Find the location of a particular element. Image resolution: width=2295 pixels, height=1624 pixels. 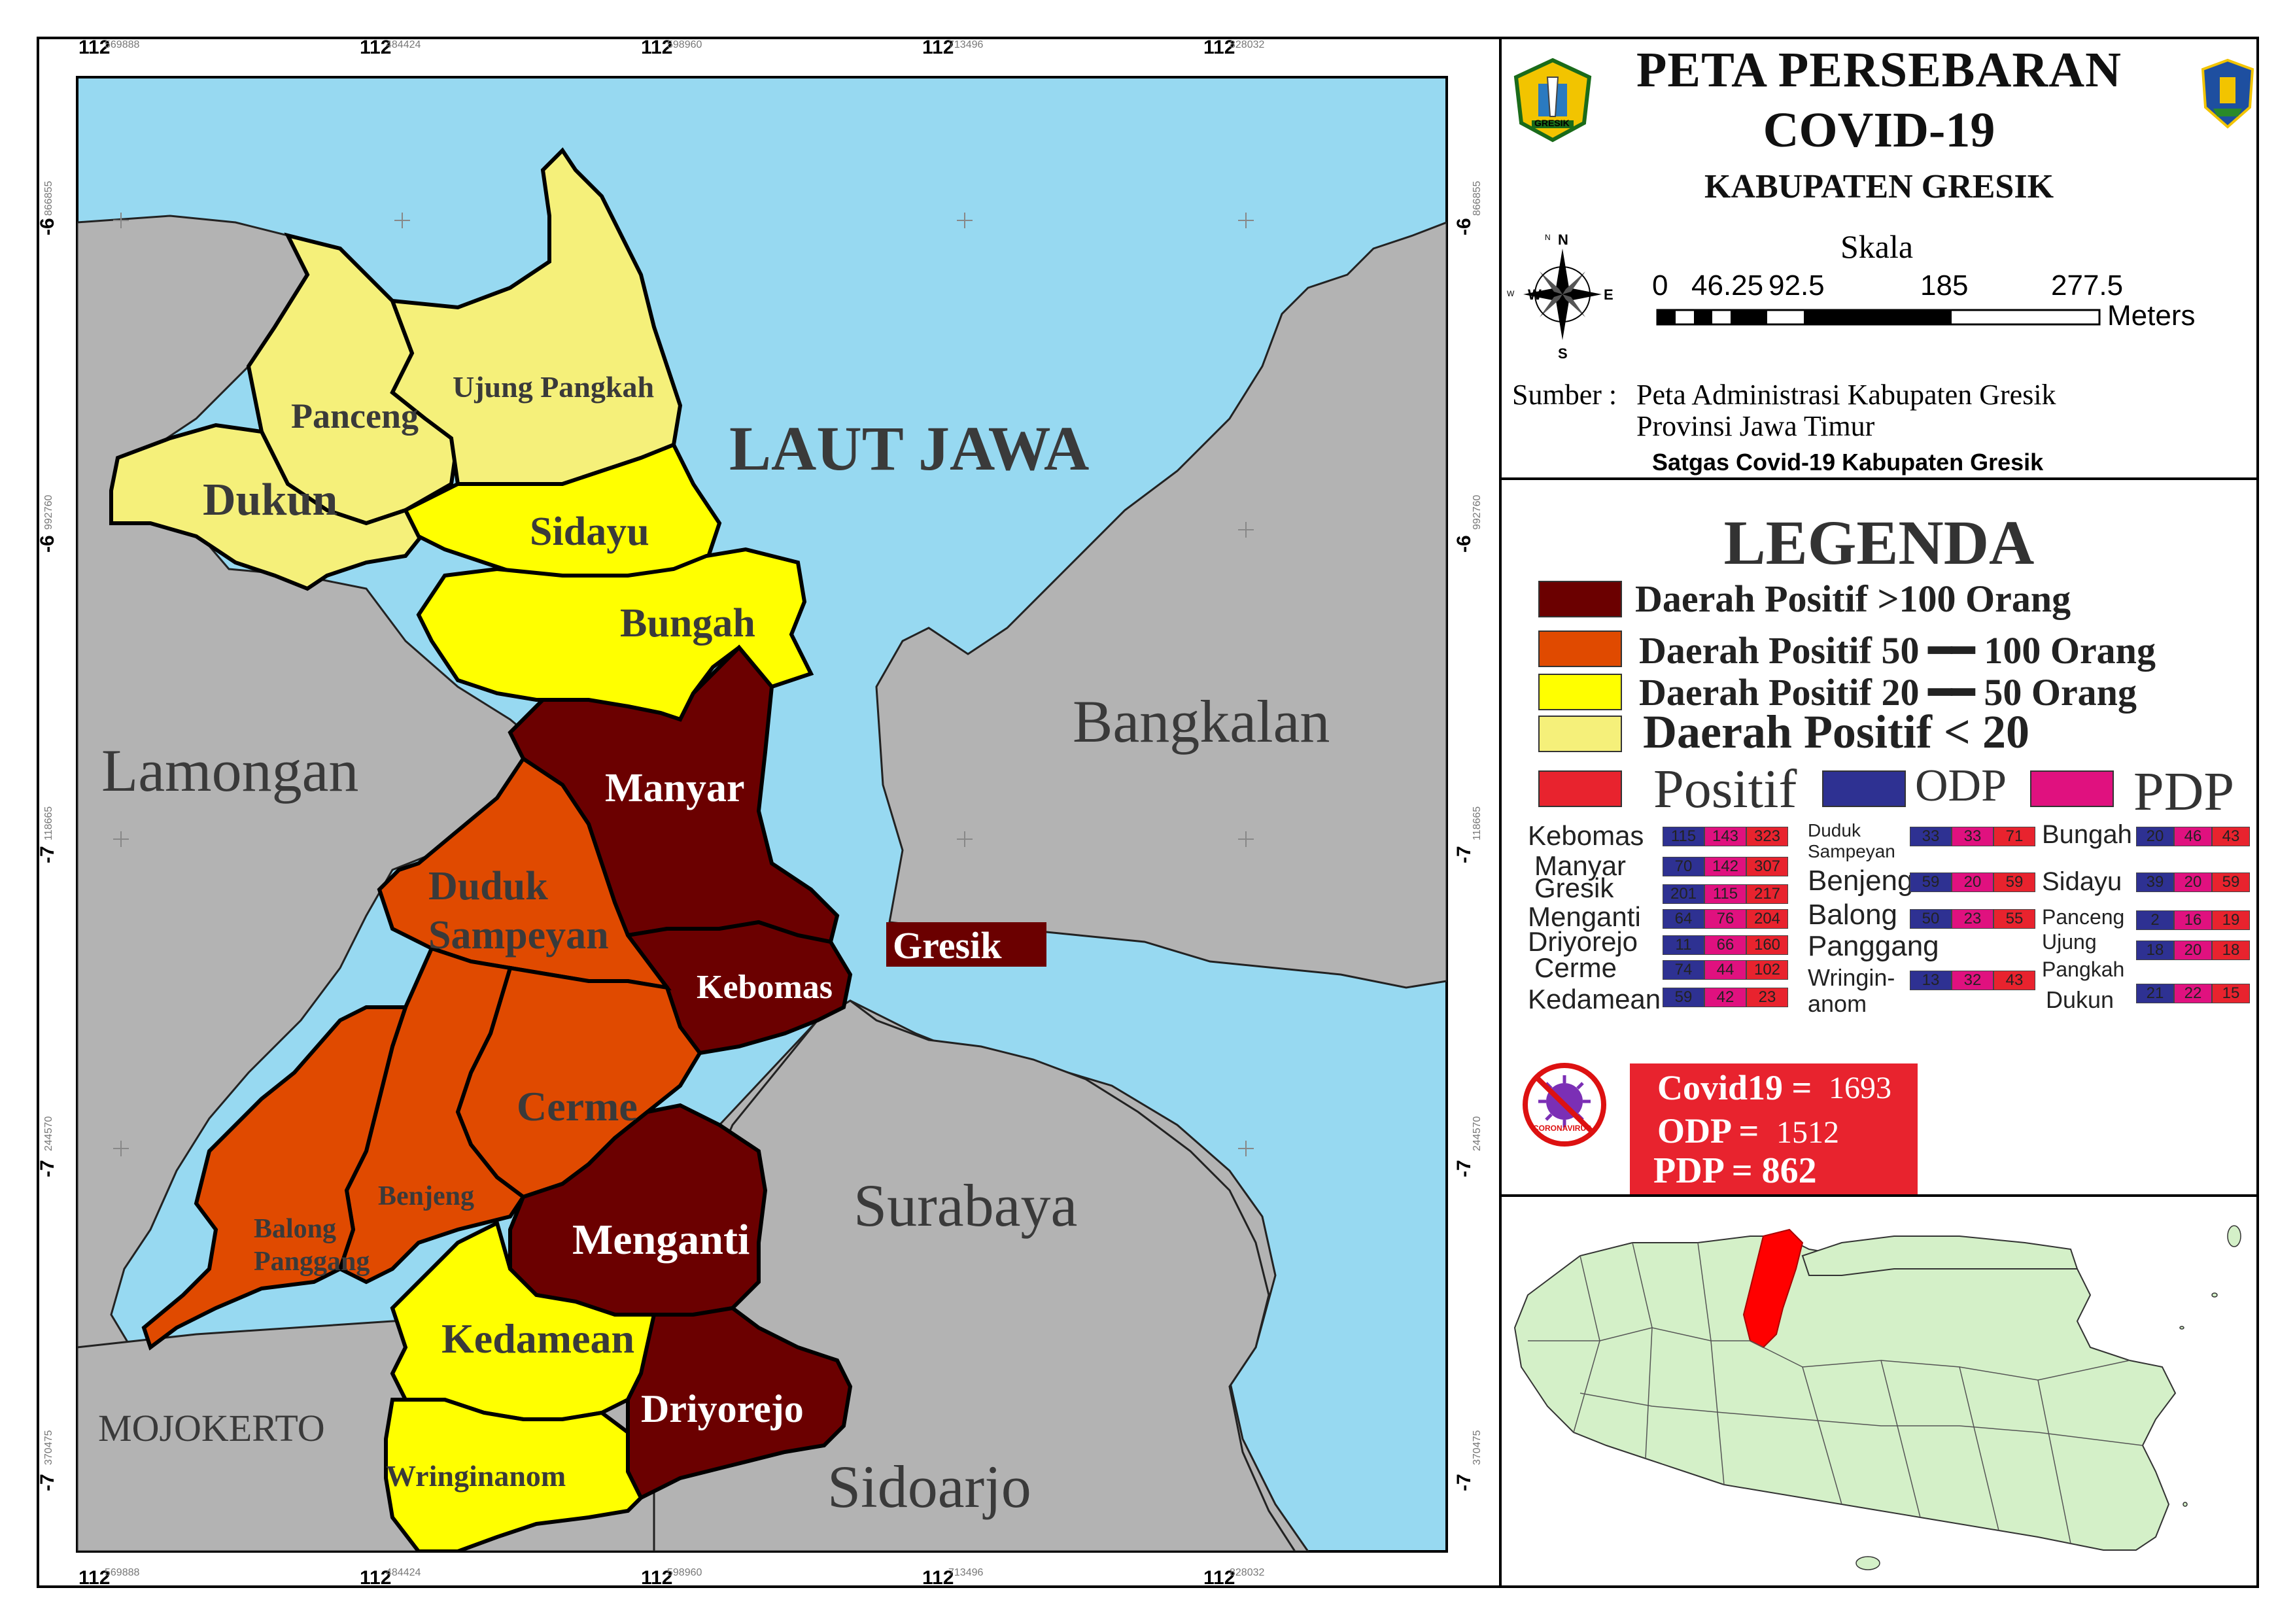

grid-x-bottom-1: 112 is located at coordinates (95, 1578).